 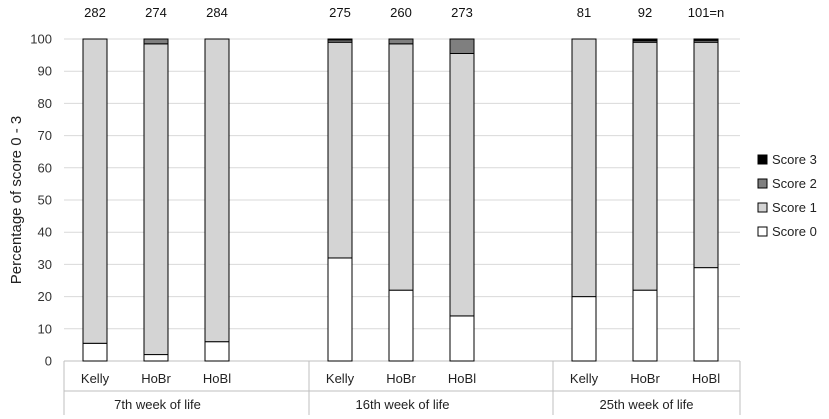 I want to click on bar-segment-score-0-g1-hobr, so click(x=156, y=358).